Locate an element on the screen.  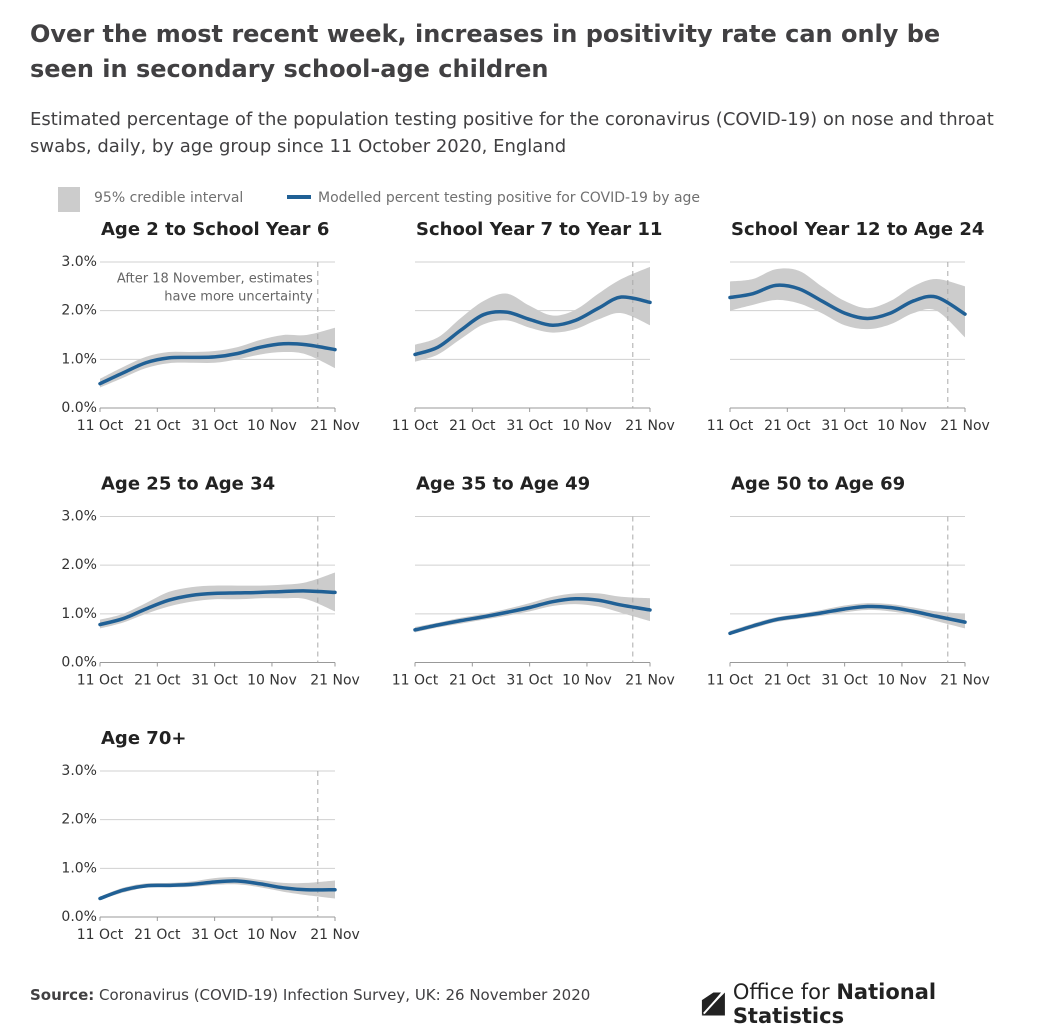
logo-text-bold: National Statistics is located at coordinates (834, 1004).